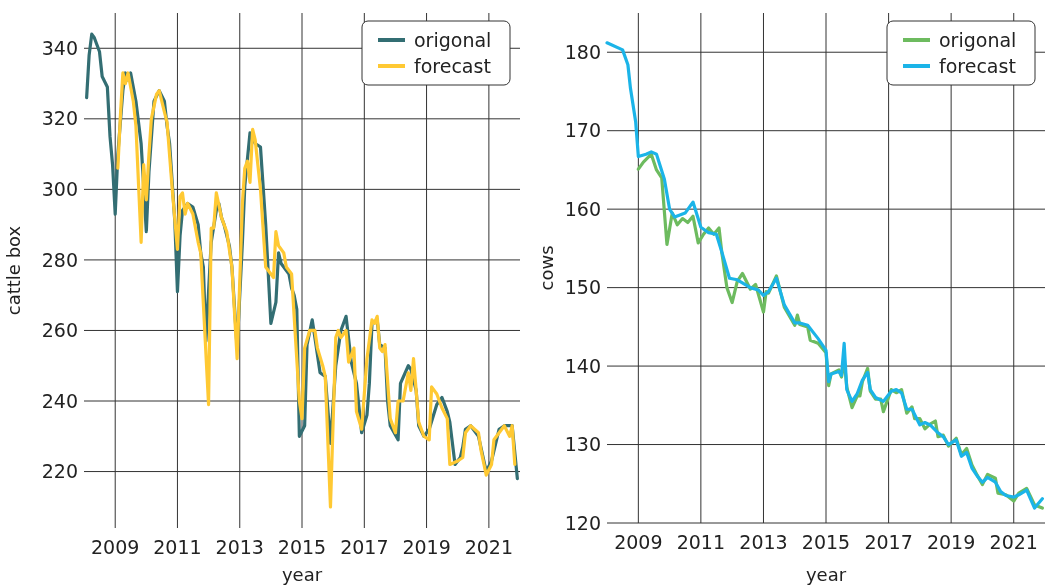 This screenshot has height=585, width=1045. What do you see at coordinates (59, 400) in the screenshot?
I see `y-tick-label: 240` at bounding box center [59, 400].